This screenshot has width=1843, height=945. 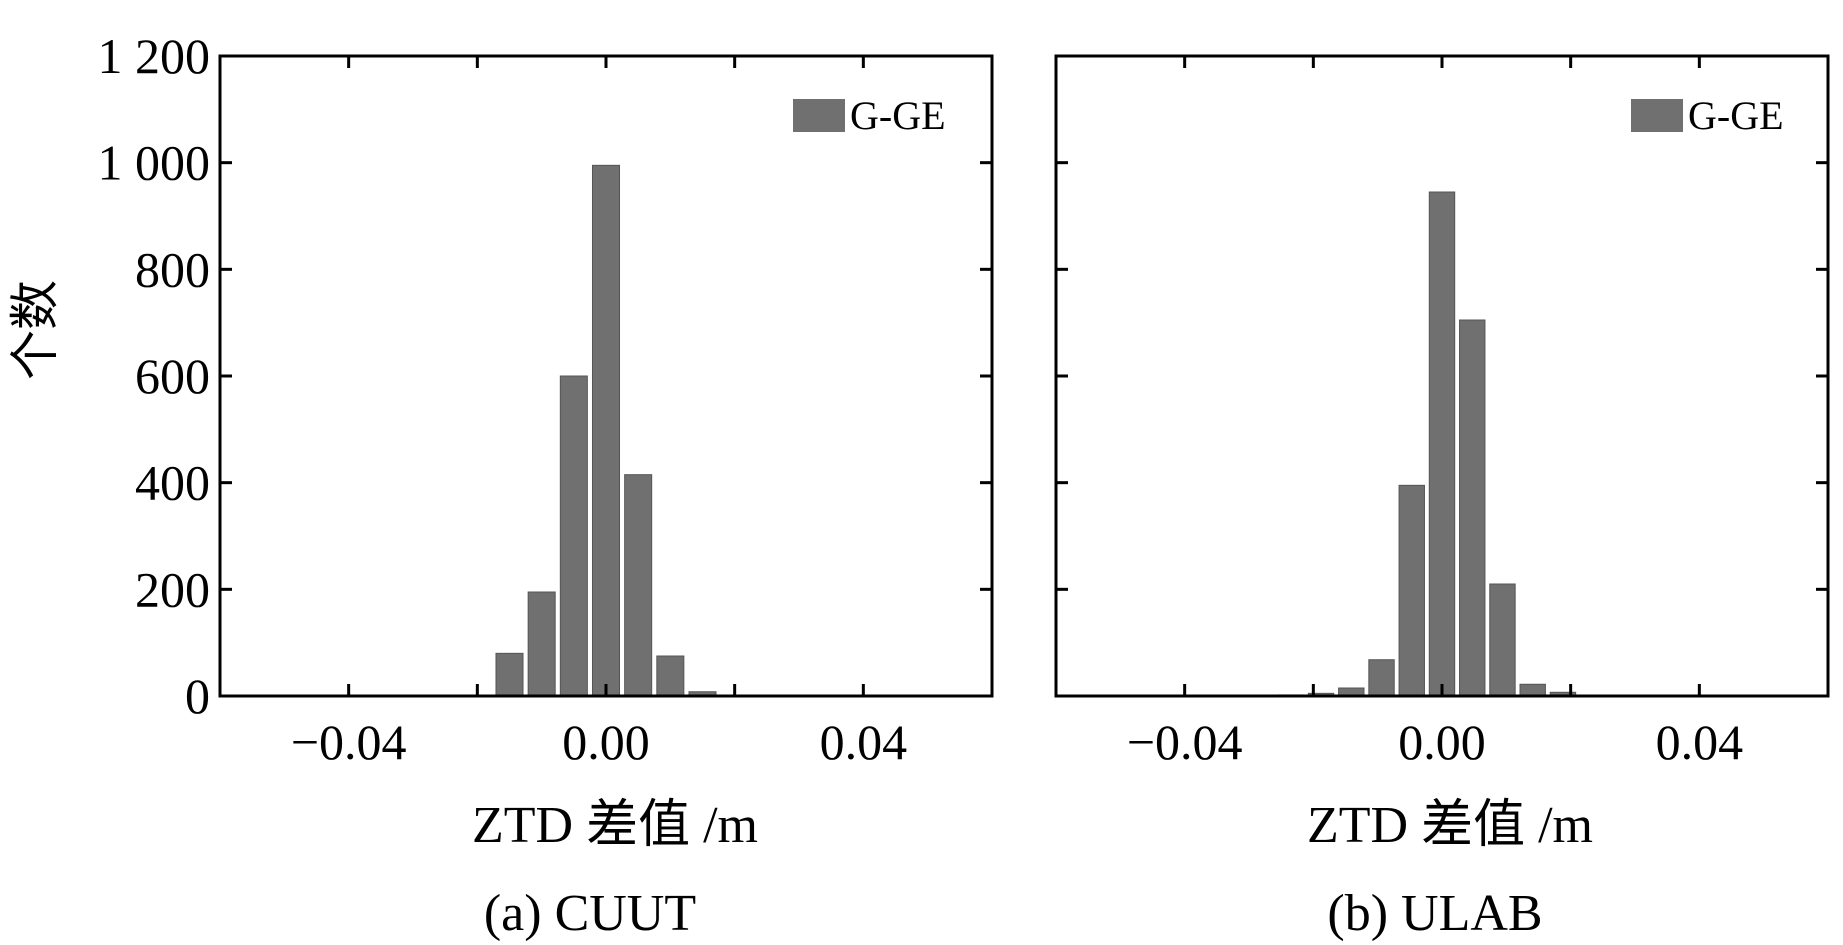 What do you see at coordinates (35, 330) in the screenshot?
I see `y-axis-label: 个数` at bounding box center [35, 330].